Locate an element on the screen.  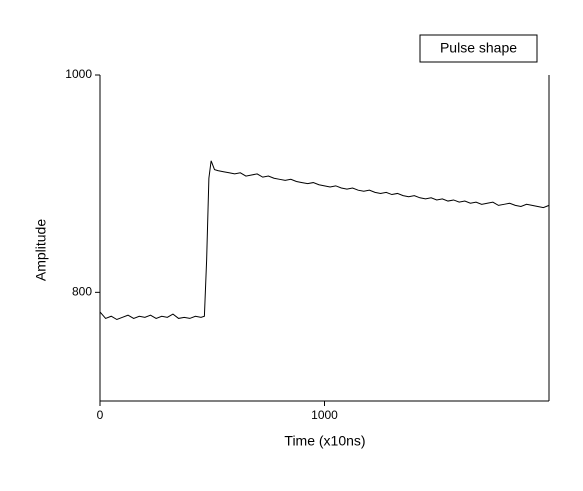
legend-box is located at coordinates (478, 48).